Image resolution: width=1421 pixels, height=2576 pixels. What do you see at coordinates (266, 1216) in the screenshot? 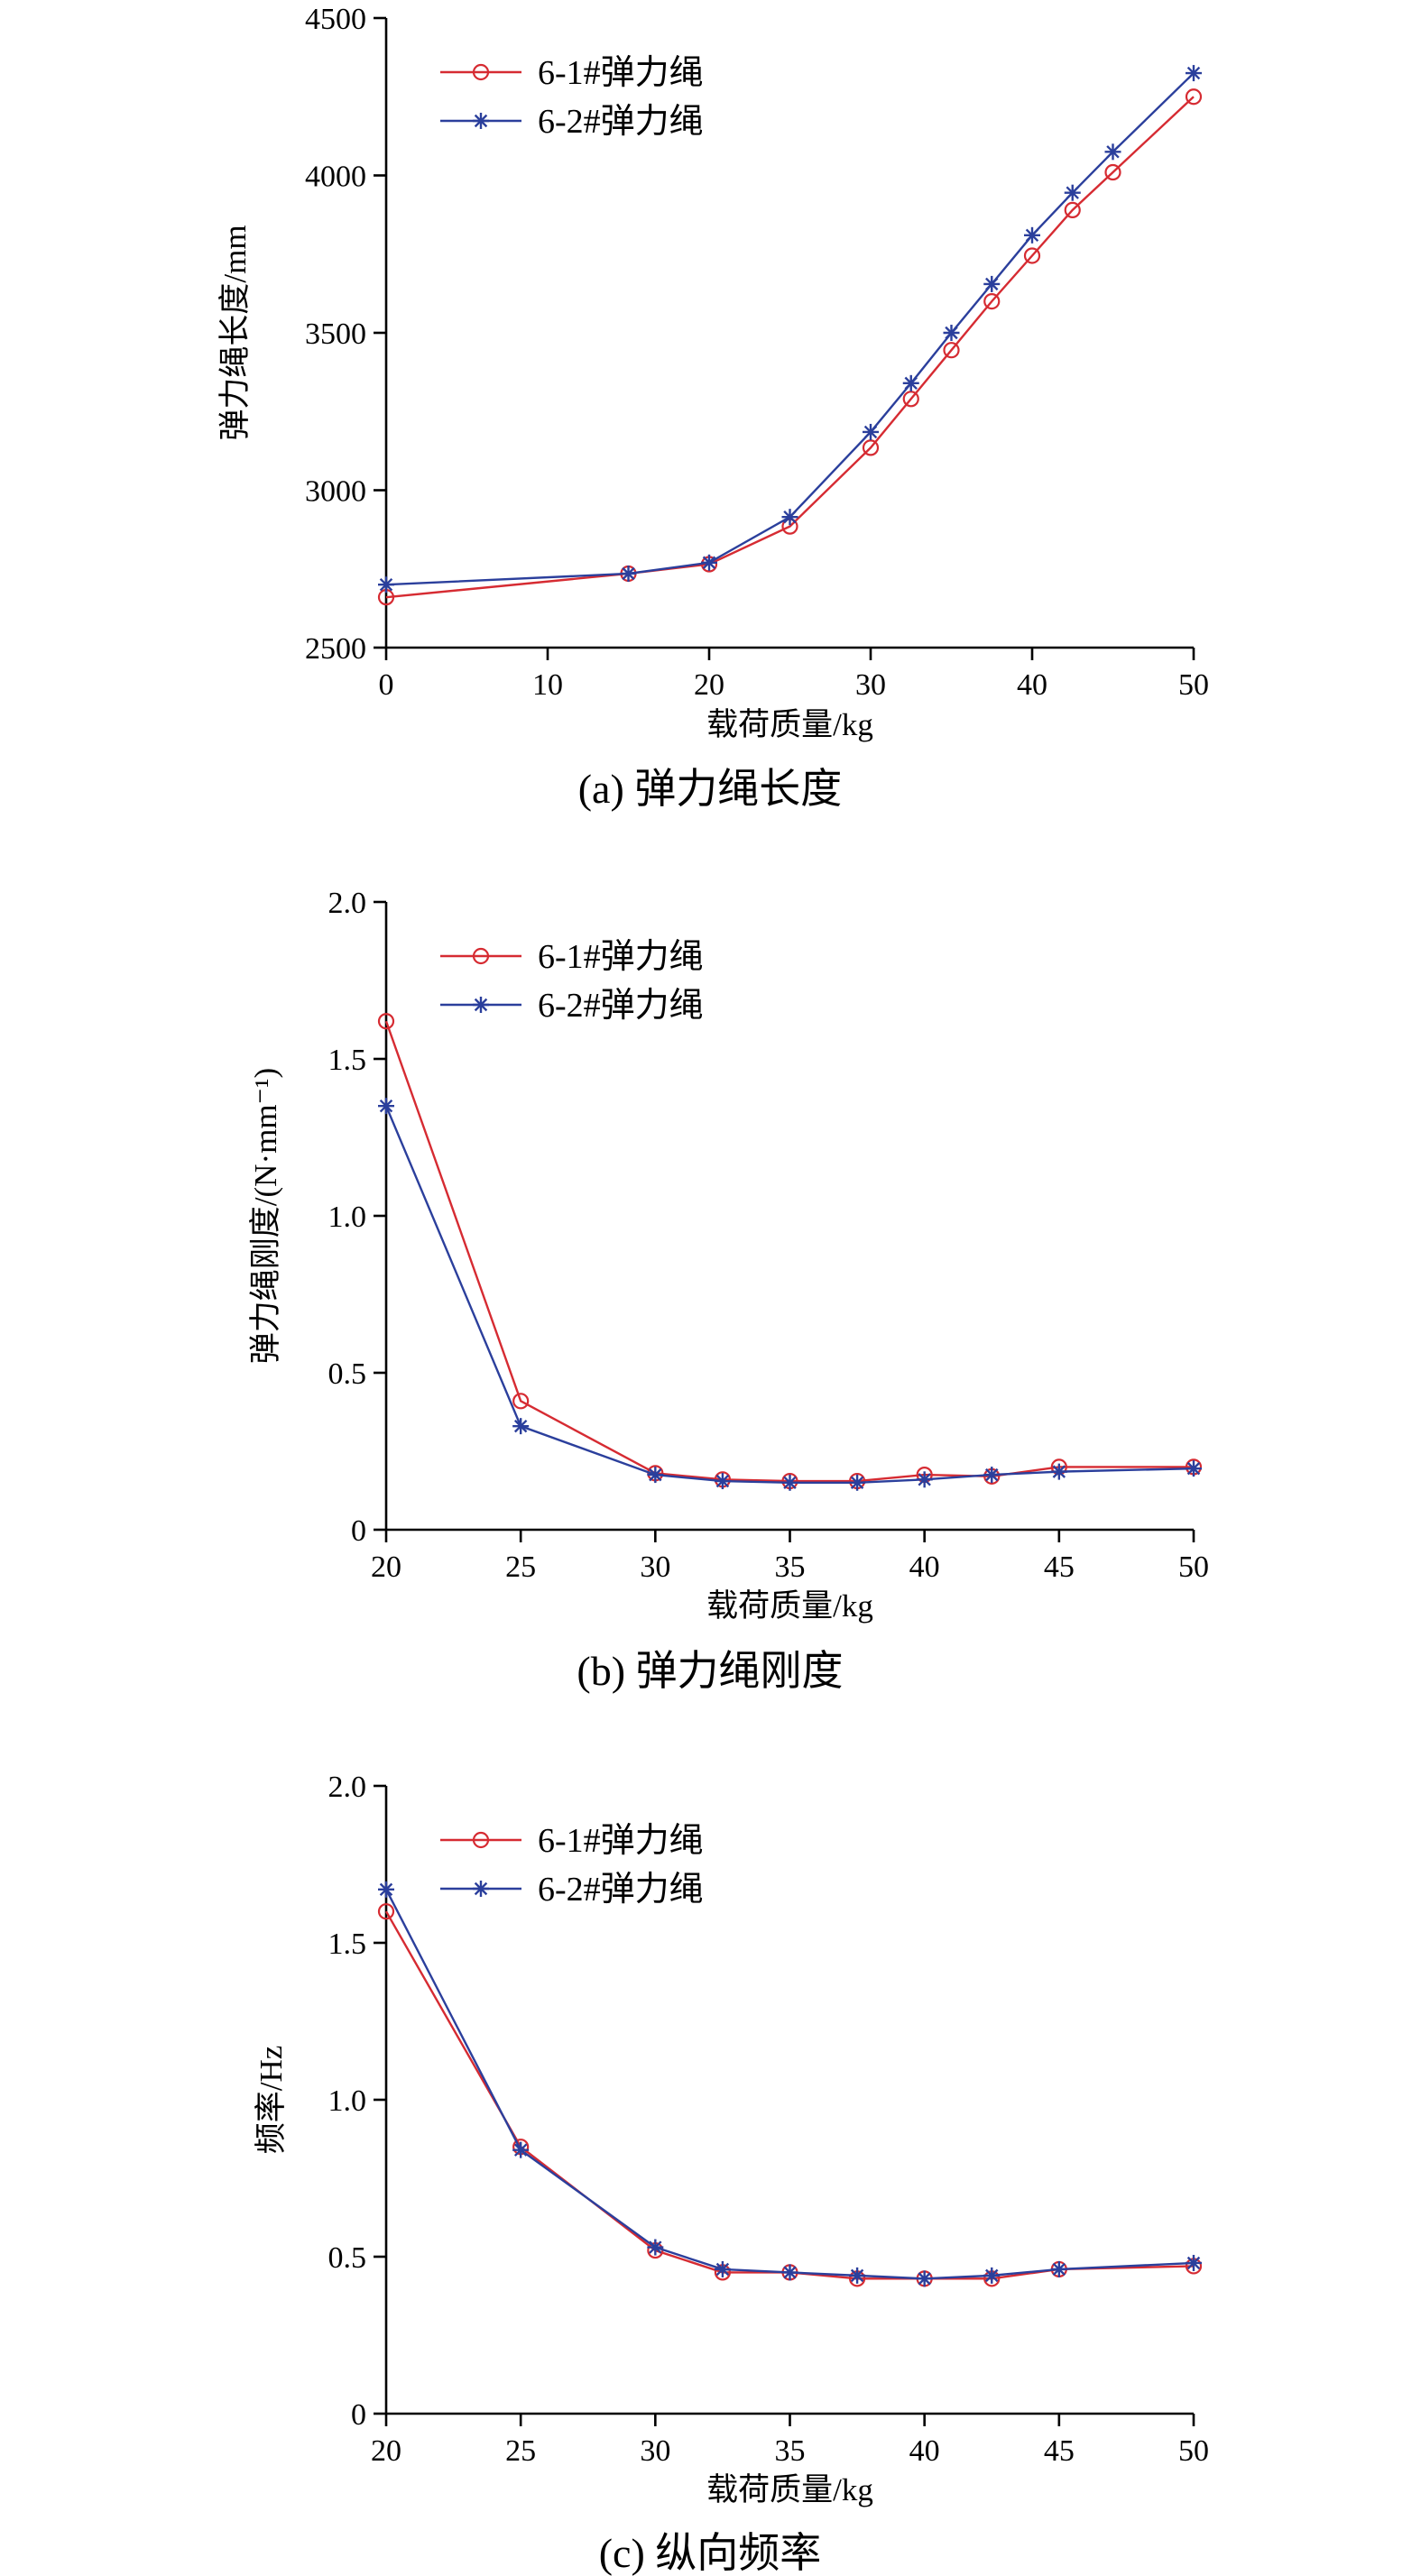
I see `y-axis-title: 弹力绳刚度/(N·mm⁻¹)` at bounding box center [266, 1216].